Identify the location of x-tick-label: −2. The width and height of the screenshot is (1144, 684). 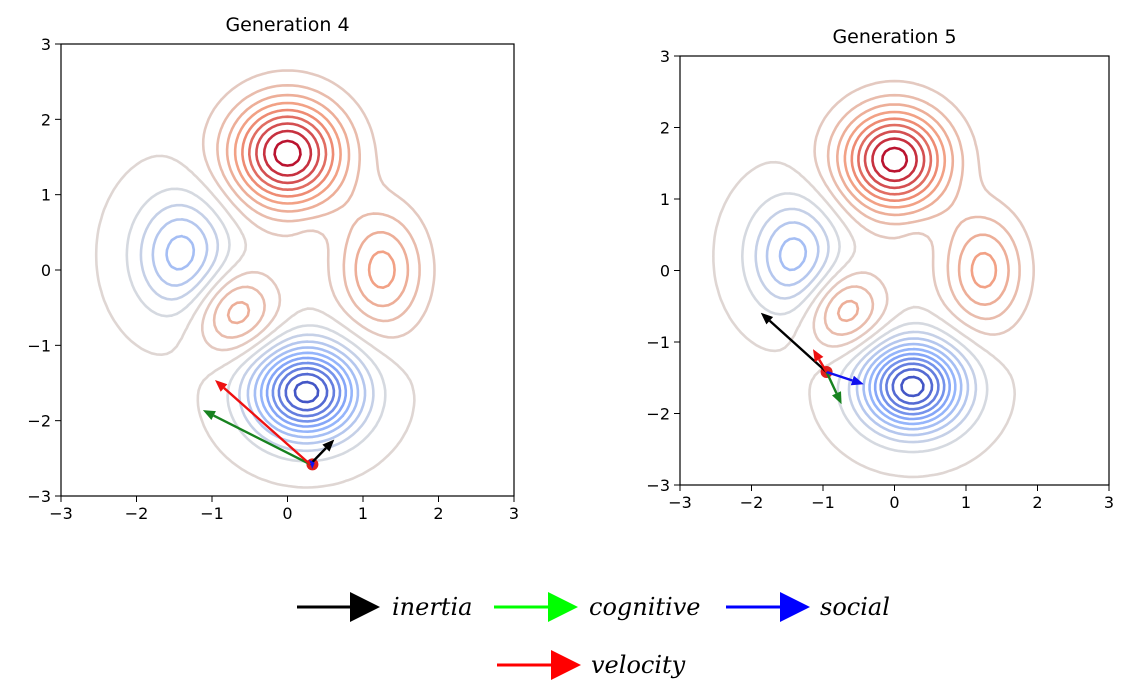
(752, 502).